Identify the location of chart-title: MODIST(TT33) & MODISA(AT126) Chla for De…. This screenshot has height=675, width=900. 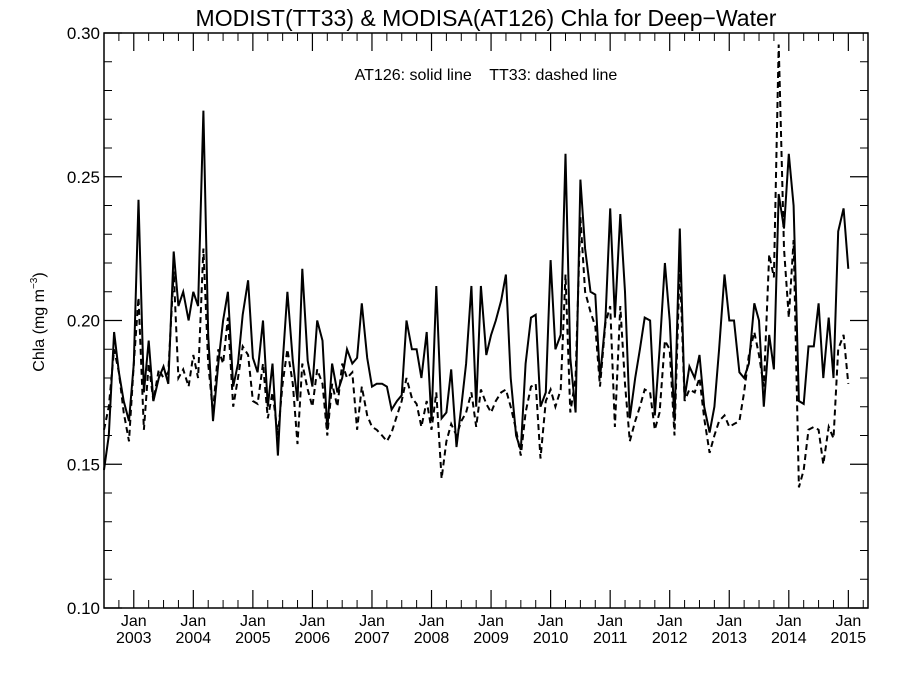
(486, 18).